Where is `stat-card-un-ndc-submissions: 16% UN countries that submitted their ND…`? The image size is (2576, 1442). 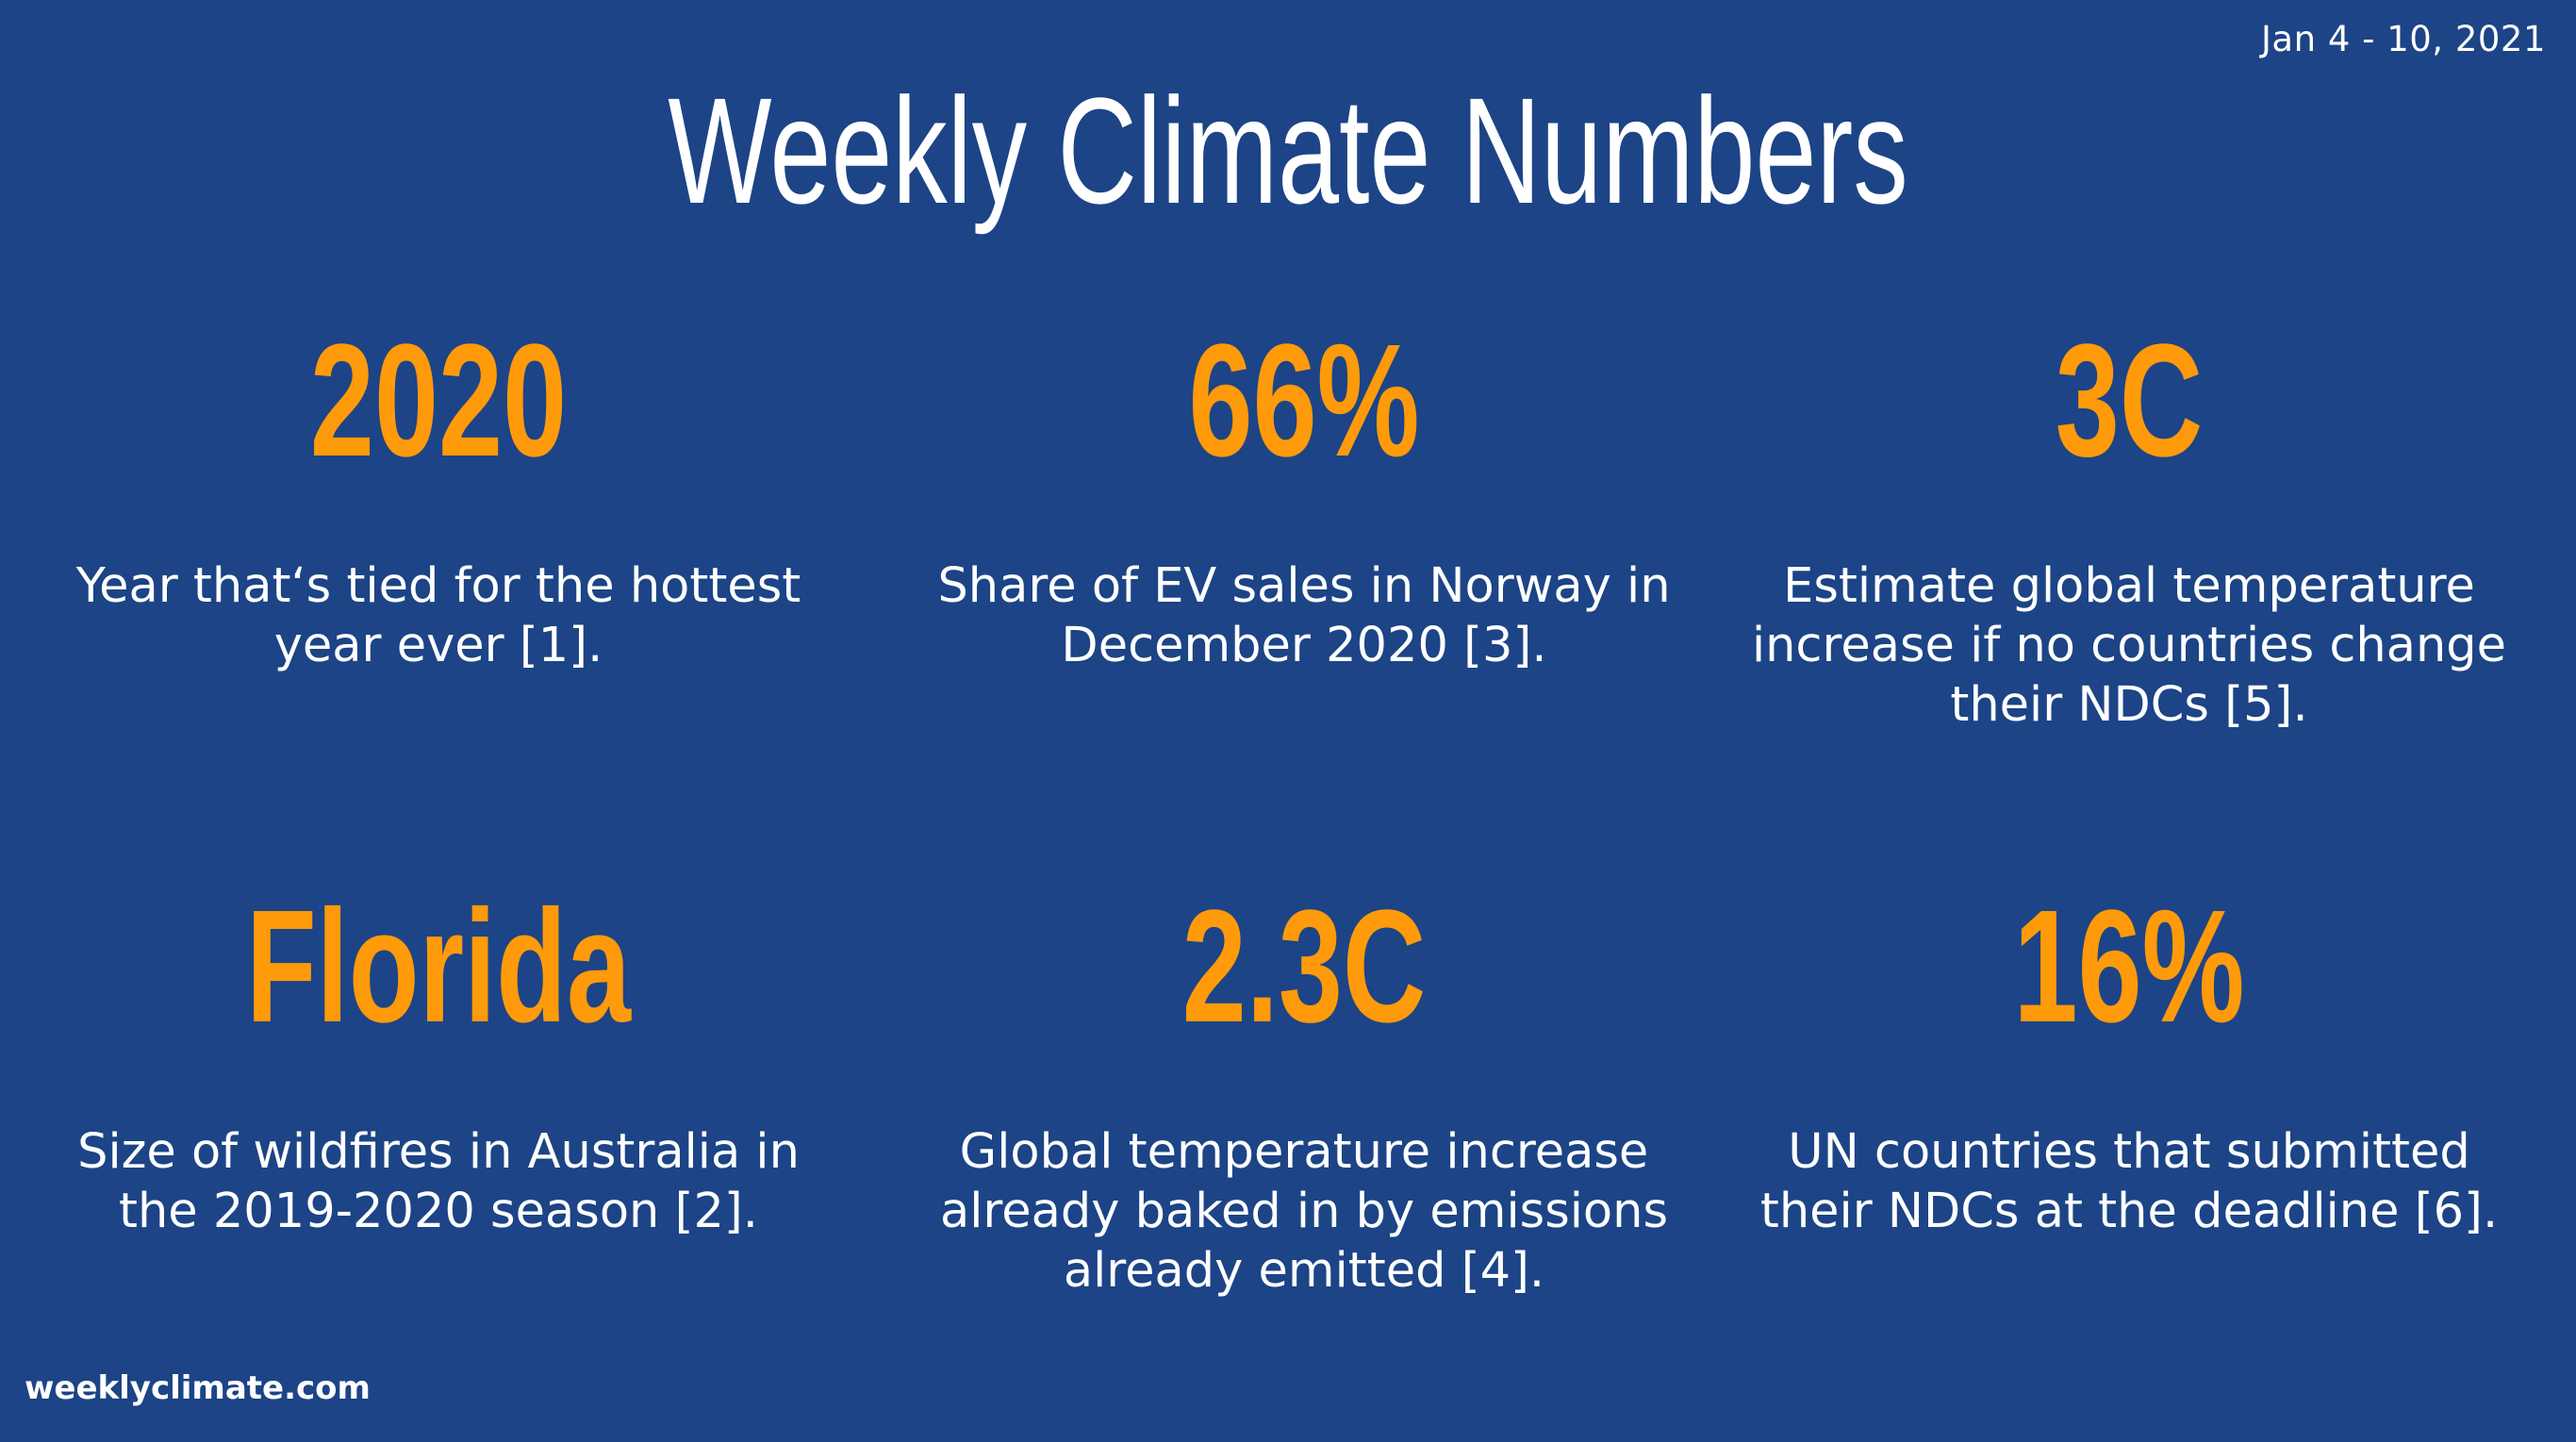
stat-card-un-ndc-submissions: 16% UN countries that submitted their ND… is located at coordinates (2129, 1064).